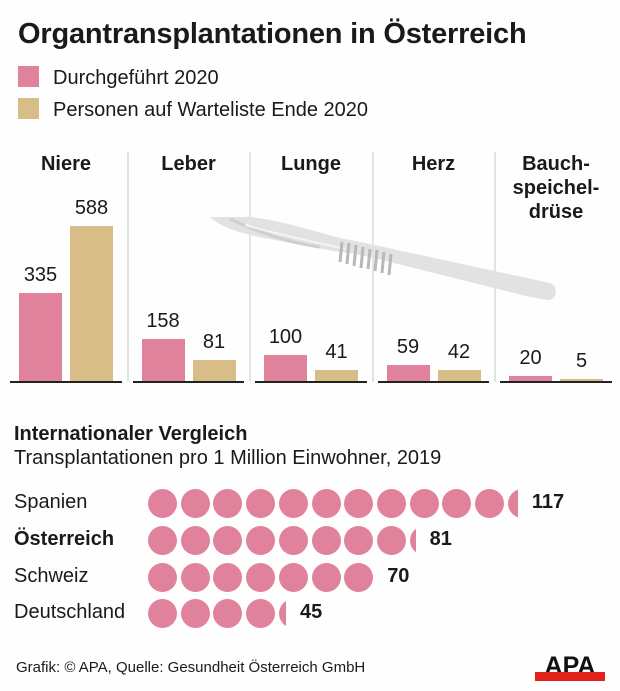  Describe the element at coordinates (131, 434) in the screenshot. I see `comparison-title: Internationaler Vergleich` at that location.